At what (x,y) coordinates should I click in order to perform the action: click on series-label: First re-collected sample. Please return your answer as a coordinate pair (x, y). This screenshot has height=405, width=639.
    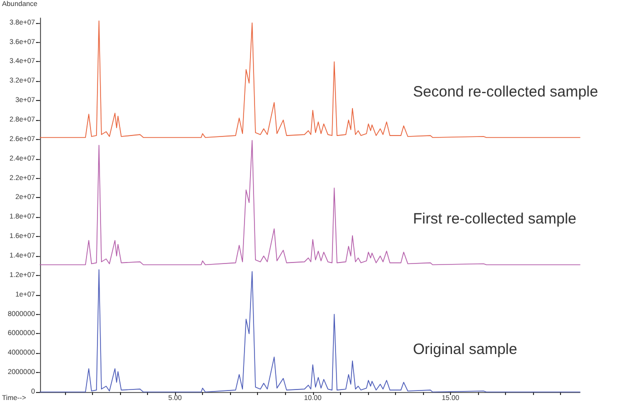
    Looking at the image, I should click on (494, 219).